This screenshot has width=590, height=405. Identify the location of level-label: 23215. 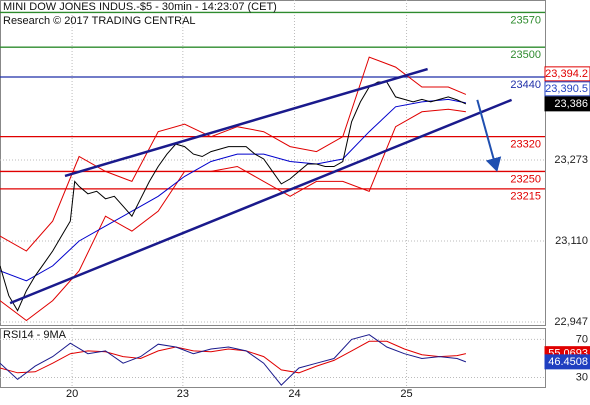
(525, 197).